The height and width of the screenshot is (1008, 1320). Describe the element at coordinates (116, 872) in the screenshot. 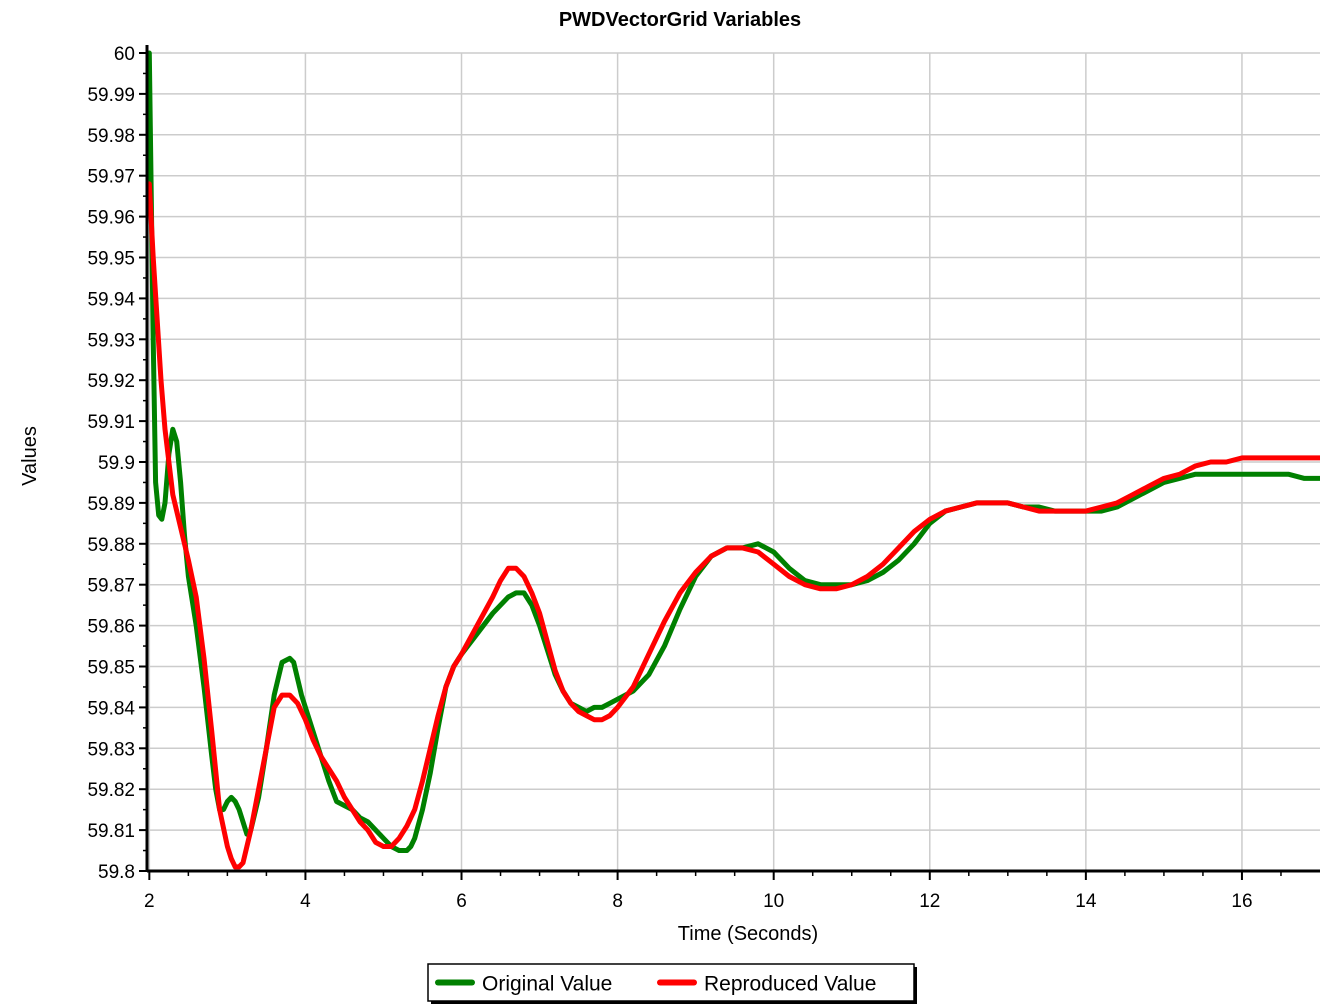

I see `y-tick-label: 59.8` at that location.